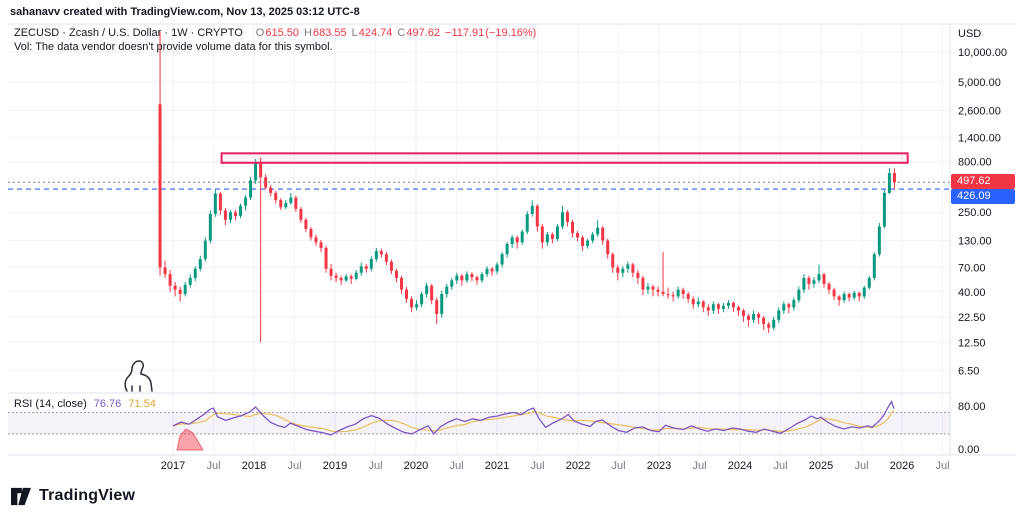 Image resolution: width=1024 pixels, height=521 pixels. I want to click on rsi-band, so click(479, 423).